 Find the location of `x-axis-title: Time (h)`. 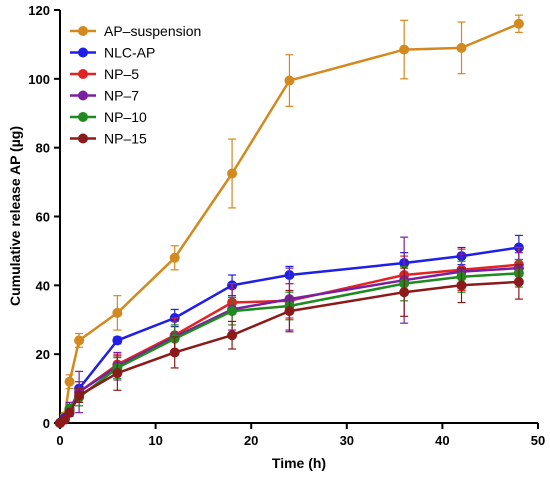

x-axis-title: Time (h) is located at coordinates (299, 463).